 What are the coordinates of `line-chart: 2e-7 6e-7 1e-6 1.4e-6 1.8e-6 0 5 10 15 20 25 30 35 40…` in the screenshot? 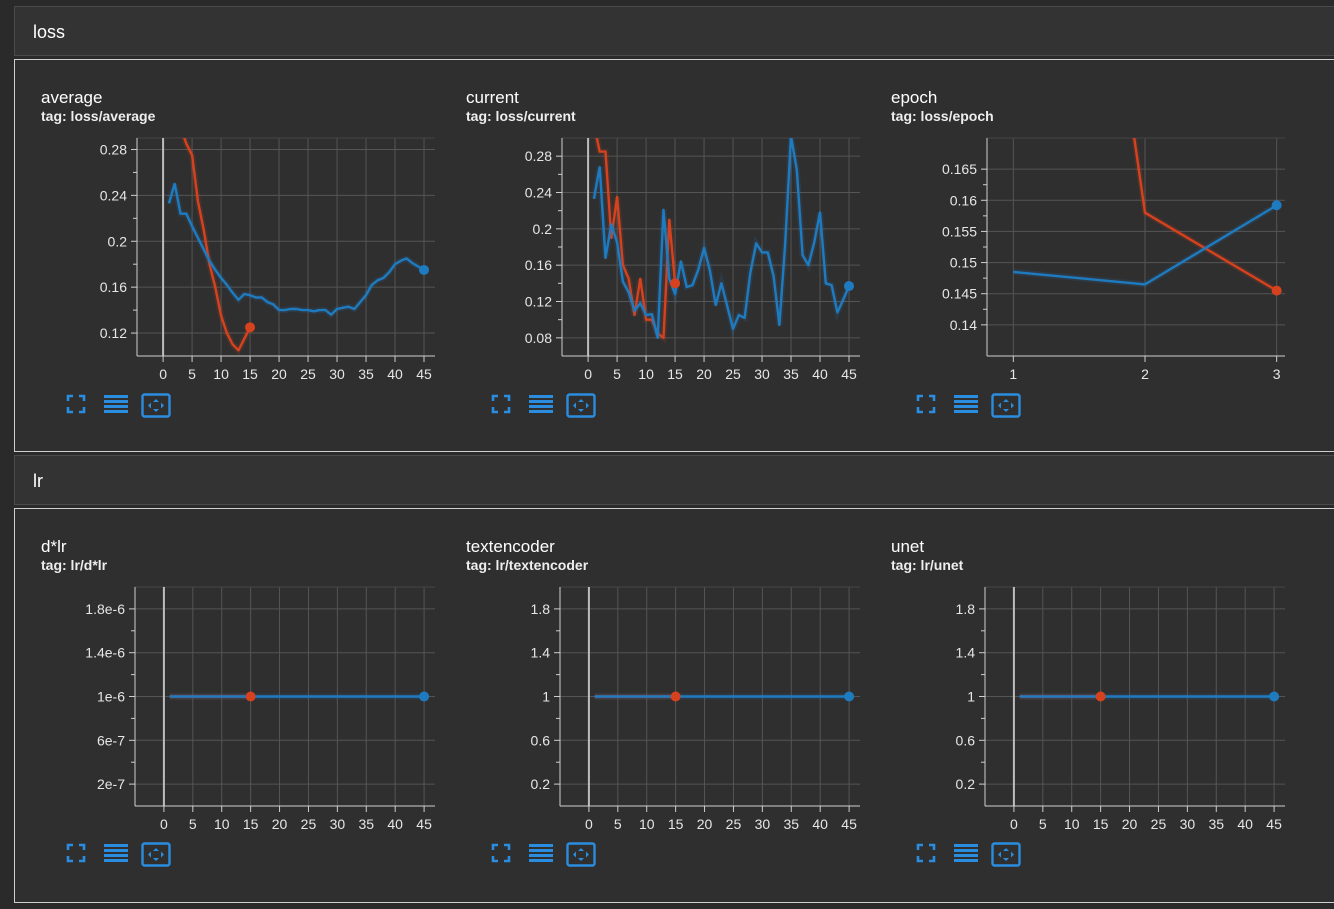 It's located at (225, 674).